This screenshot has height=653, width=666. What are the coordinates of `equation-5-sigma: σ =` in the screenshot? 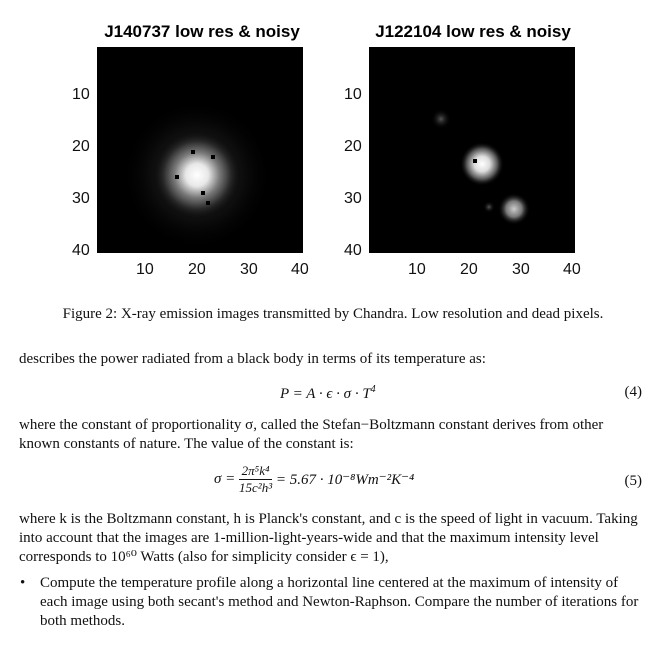 It's located at (225, 479).